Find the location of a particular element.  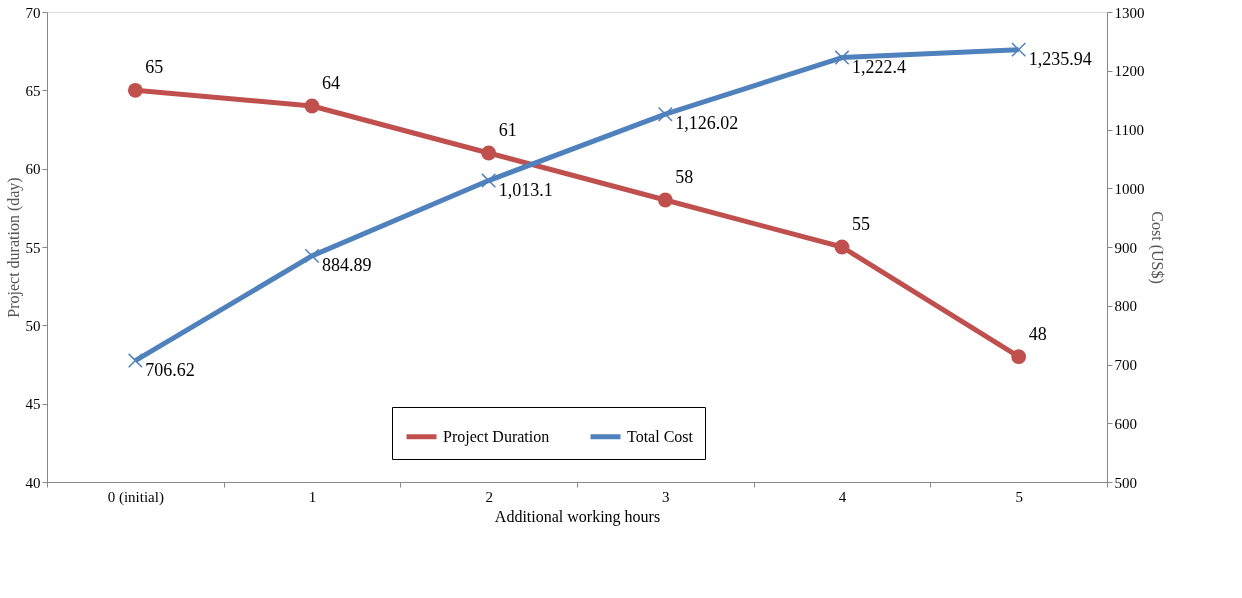

legend-label: Total Cost is located at coordinates (660, 436).